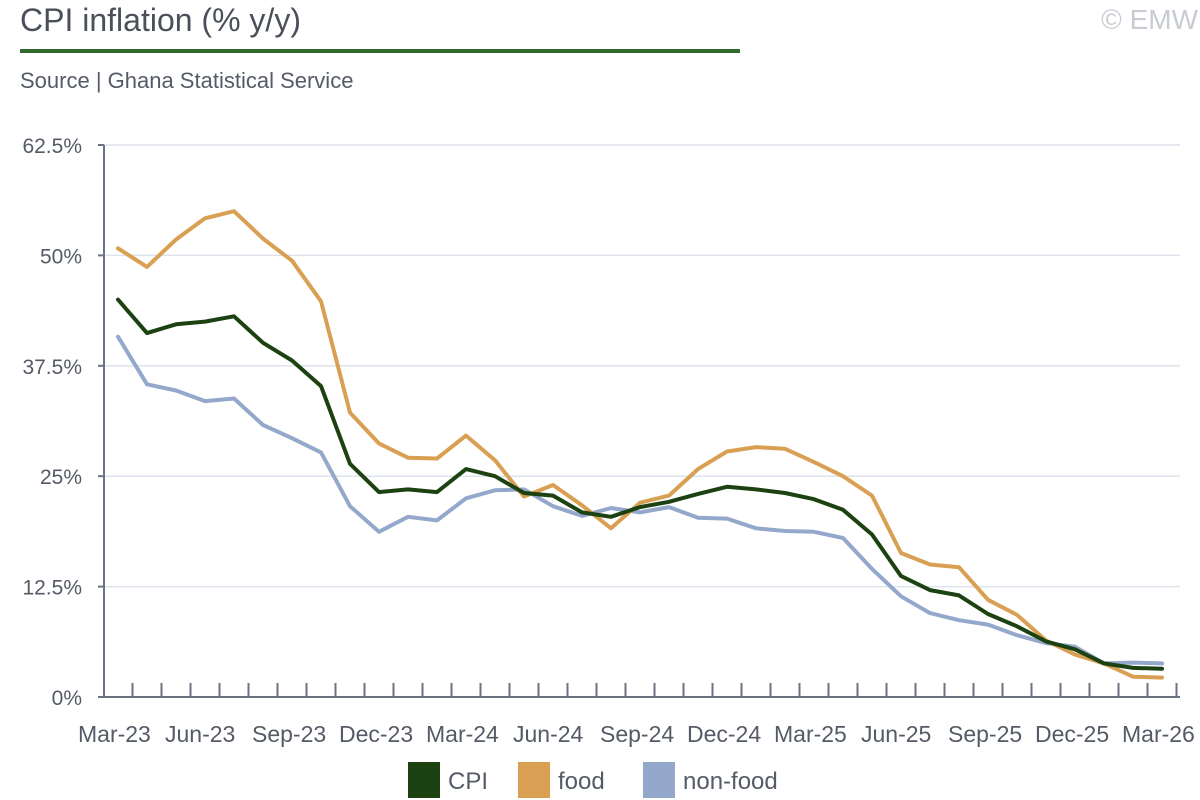  What do you see at coordinates (67, 698) in the screenshot?
I see `y-tick-label: 0%` at bounding box center [67, 698].